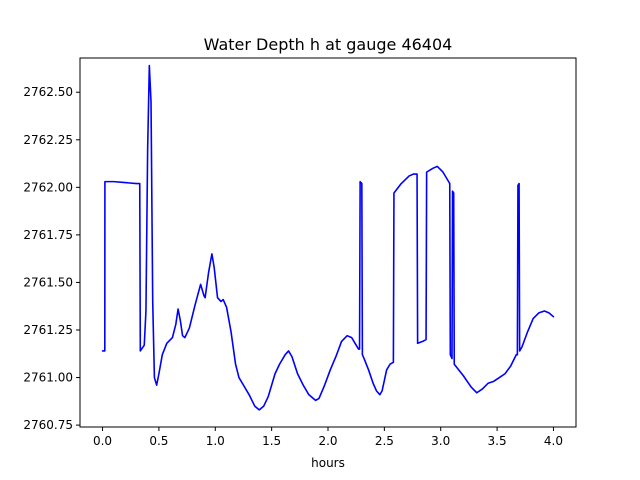  Describe the element at coordinates (384, 441) in the screenshot. I see `x-tick-label: 2.5` at that location.